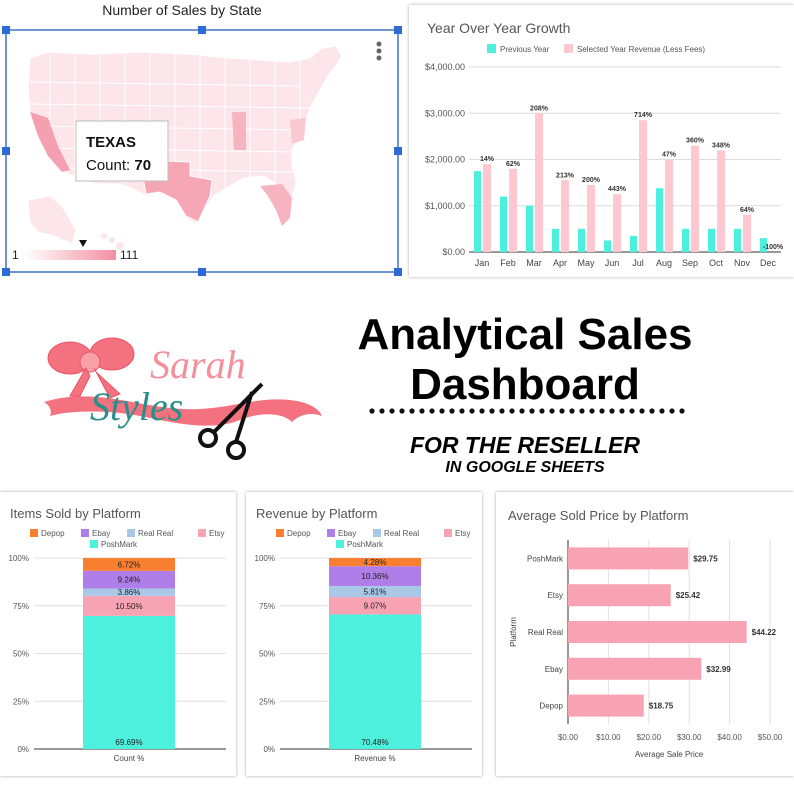  Describe the element at coordinates (690, 263) in the screenshot. I see `yoy-xtick-label: Sep` at that location.